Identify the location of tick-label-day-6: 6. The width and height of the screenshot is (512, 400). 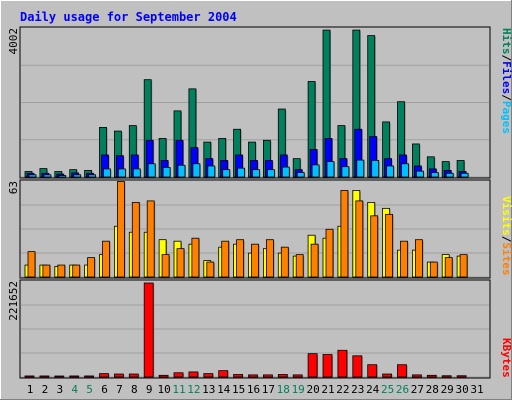
(104, 389).